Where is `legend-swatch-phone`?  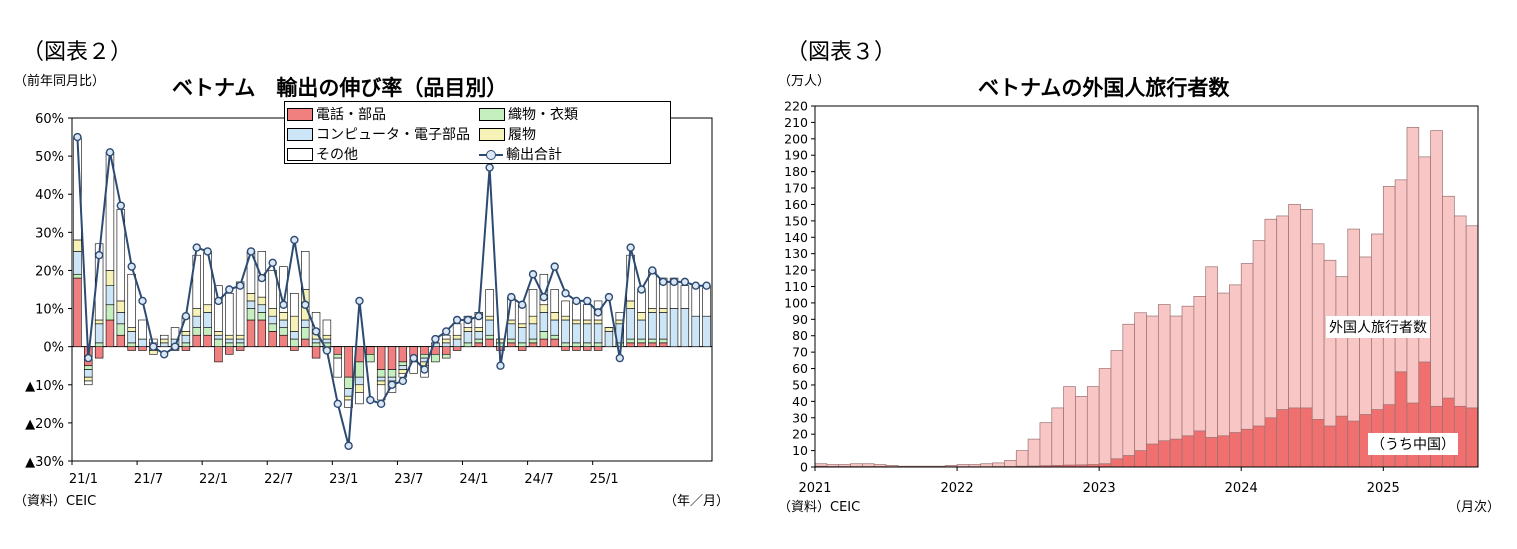 legend-swatch-phone is located at coordinates (300, 114).